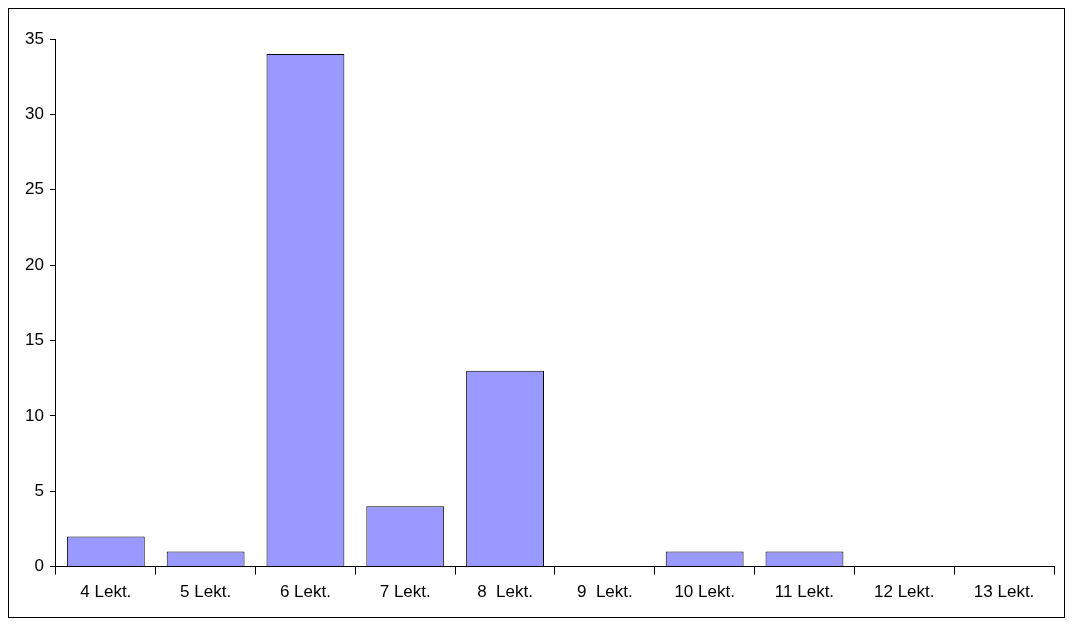 The image size is (1073, 626). I want to click on y-tick-label: 25, so click(34, 189).